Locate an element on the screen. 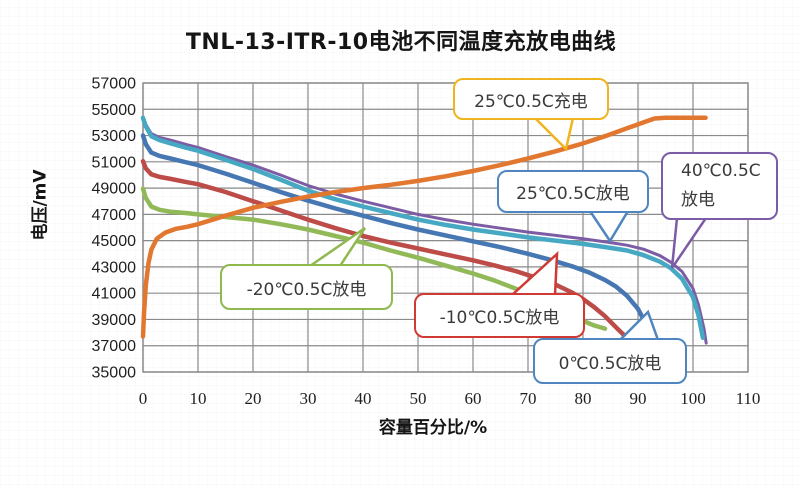  callout-discharge-0c: 0℃0.5C放电 is located at coordinates (610, 361).